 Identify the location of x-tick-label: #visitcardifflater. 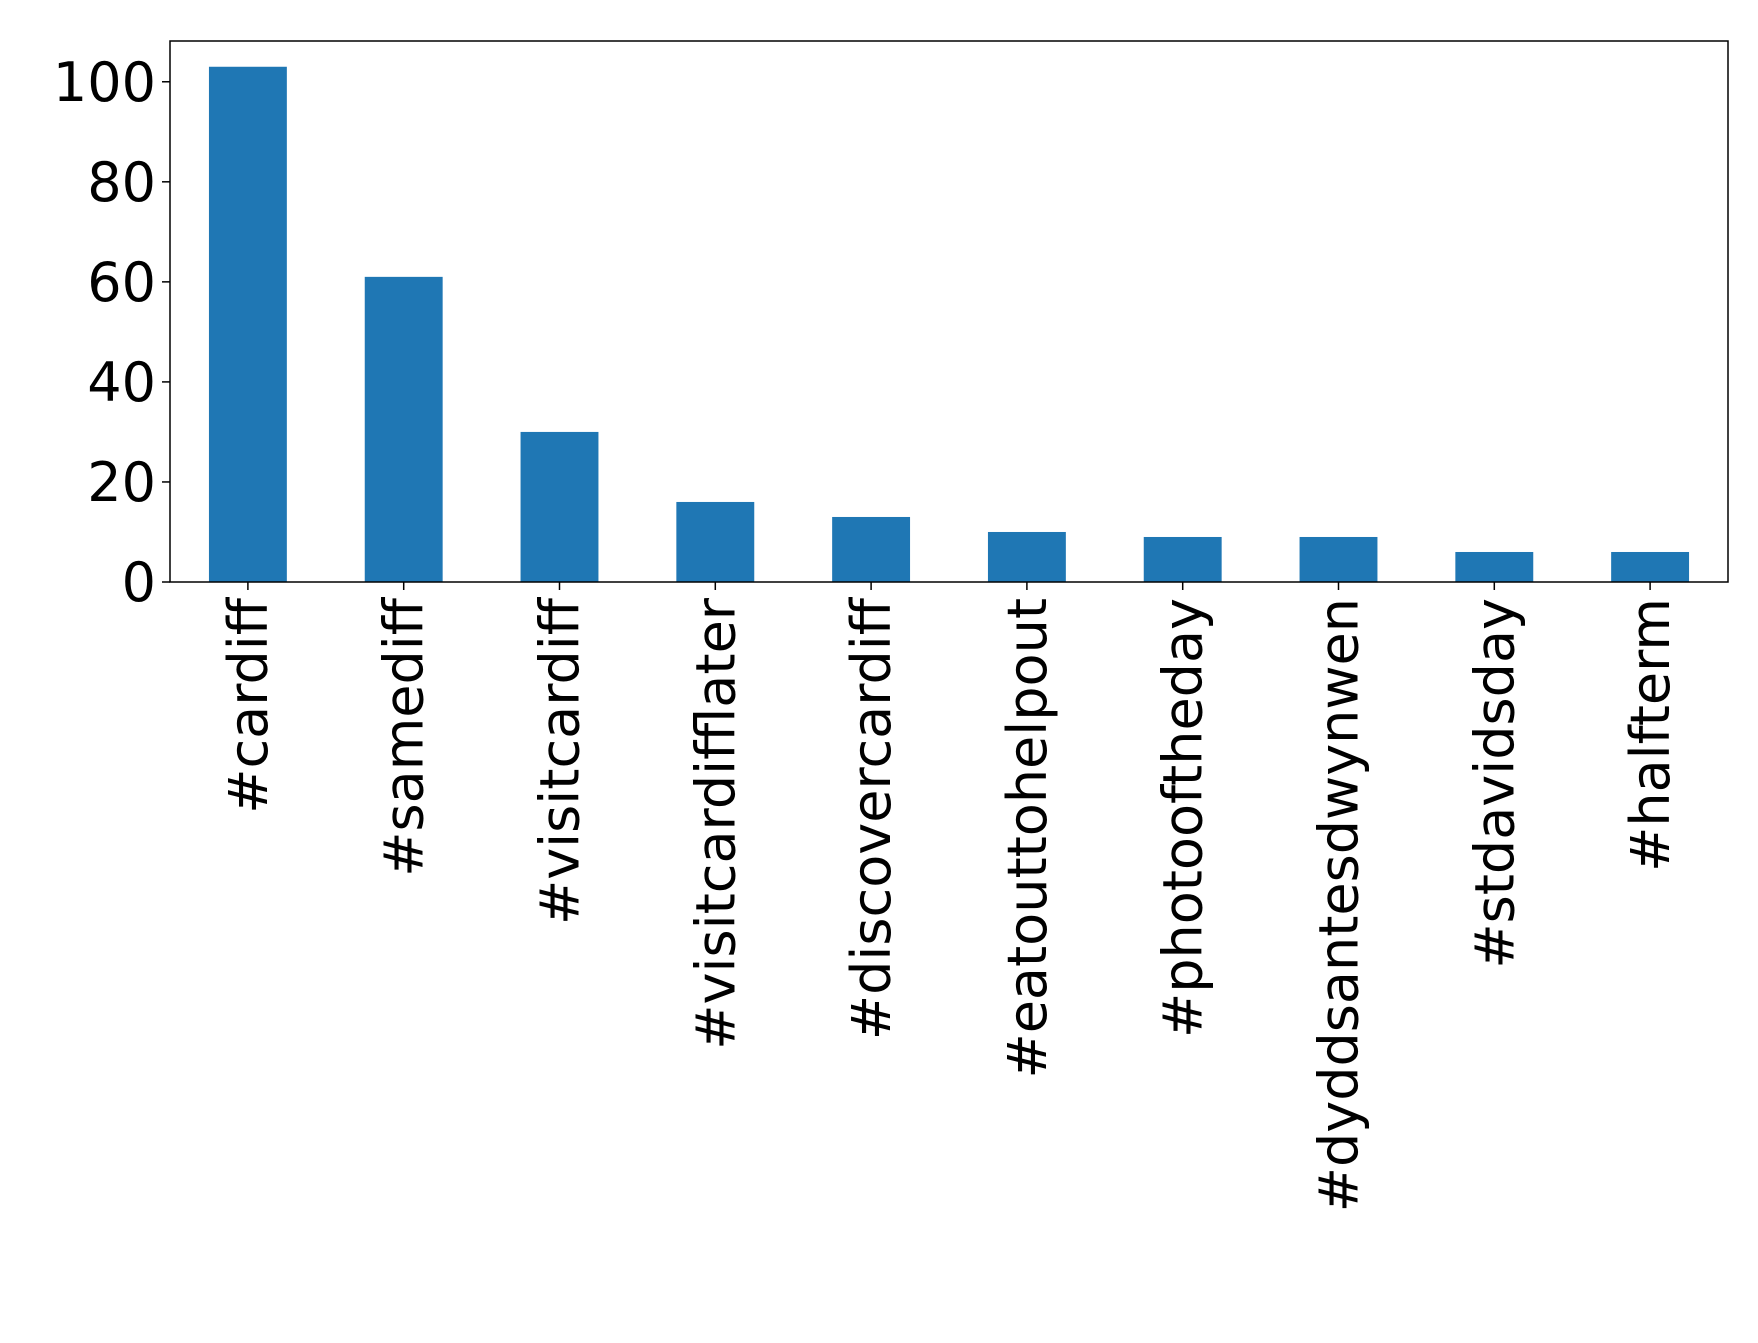
(715, 823).